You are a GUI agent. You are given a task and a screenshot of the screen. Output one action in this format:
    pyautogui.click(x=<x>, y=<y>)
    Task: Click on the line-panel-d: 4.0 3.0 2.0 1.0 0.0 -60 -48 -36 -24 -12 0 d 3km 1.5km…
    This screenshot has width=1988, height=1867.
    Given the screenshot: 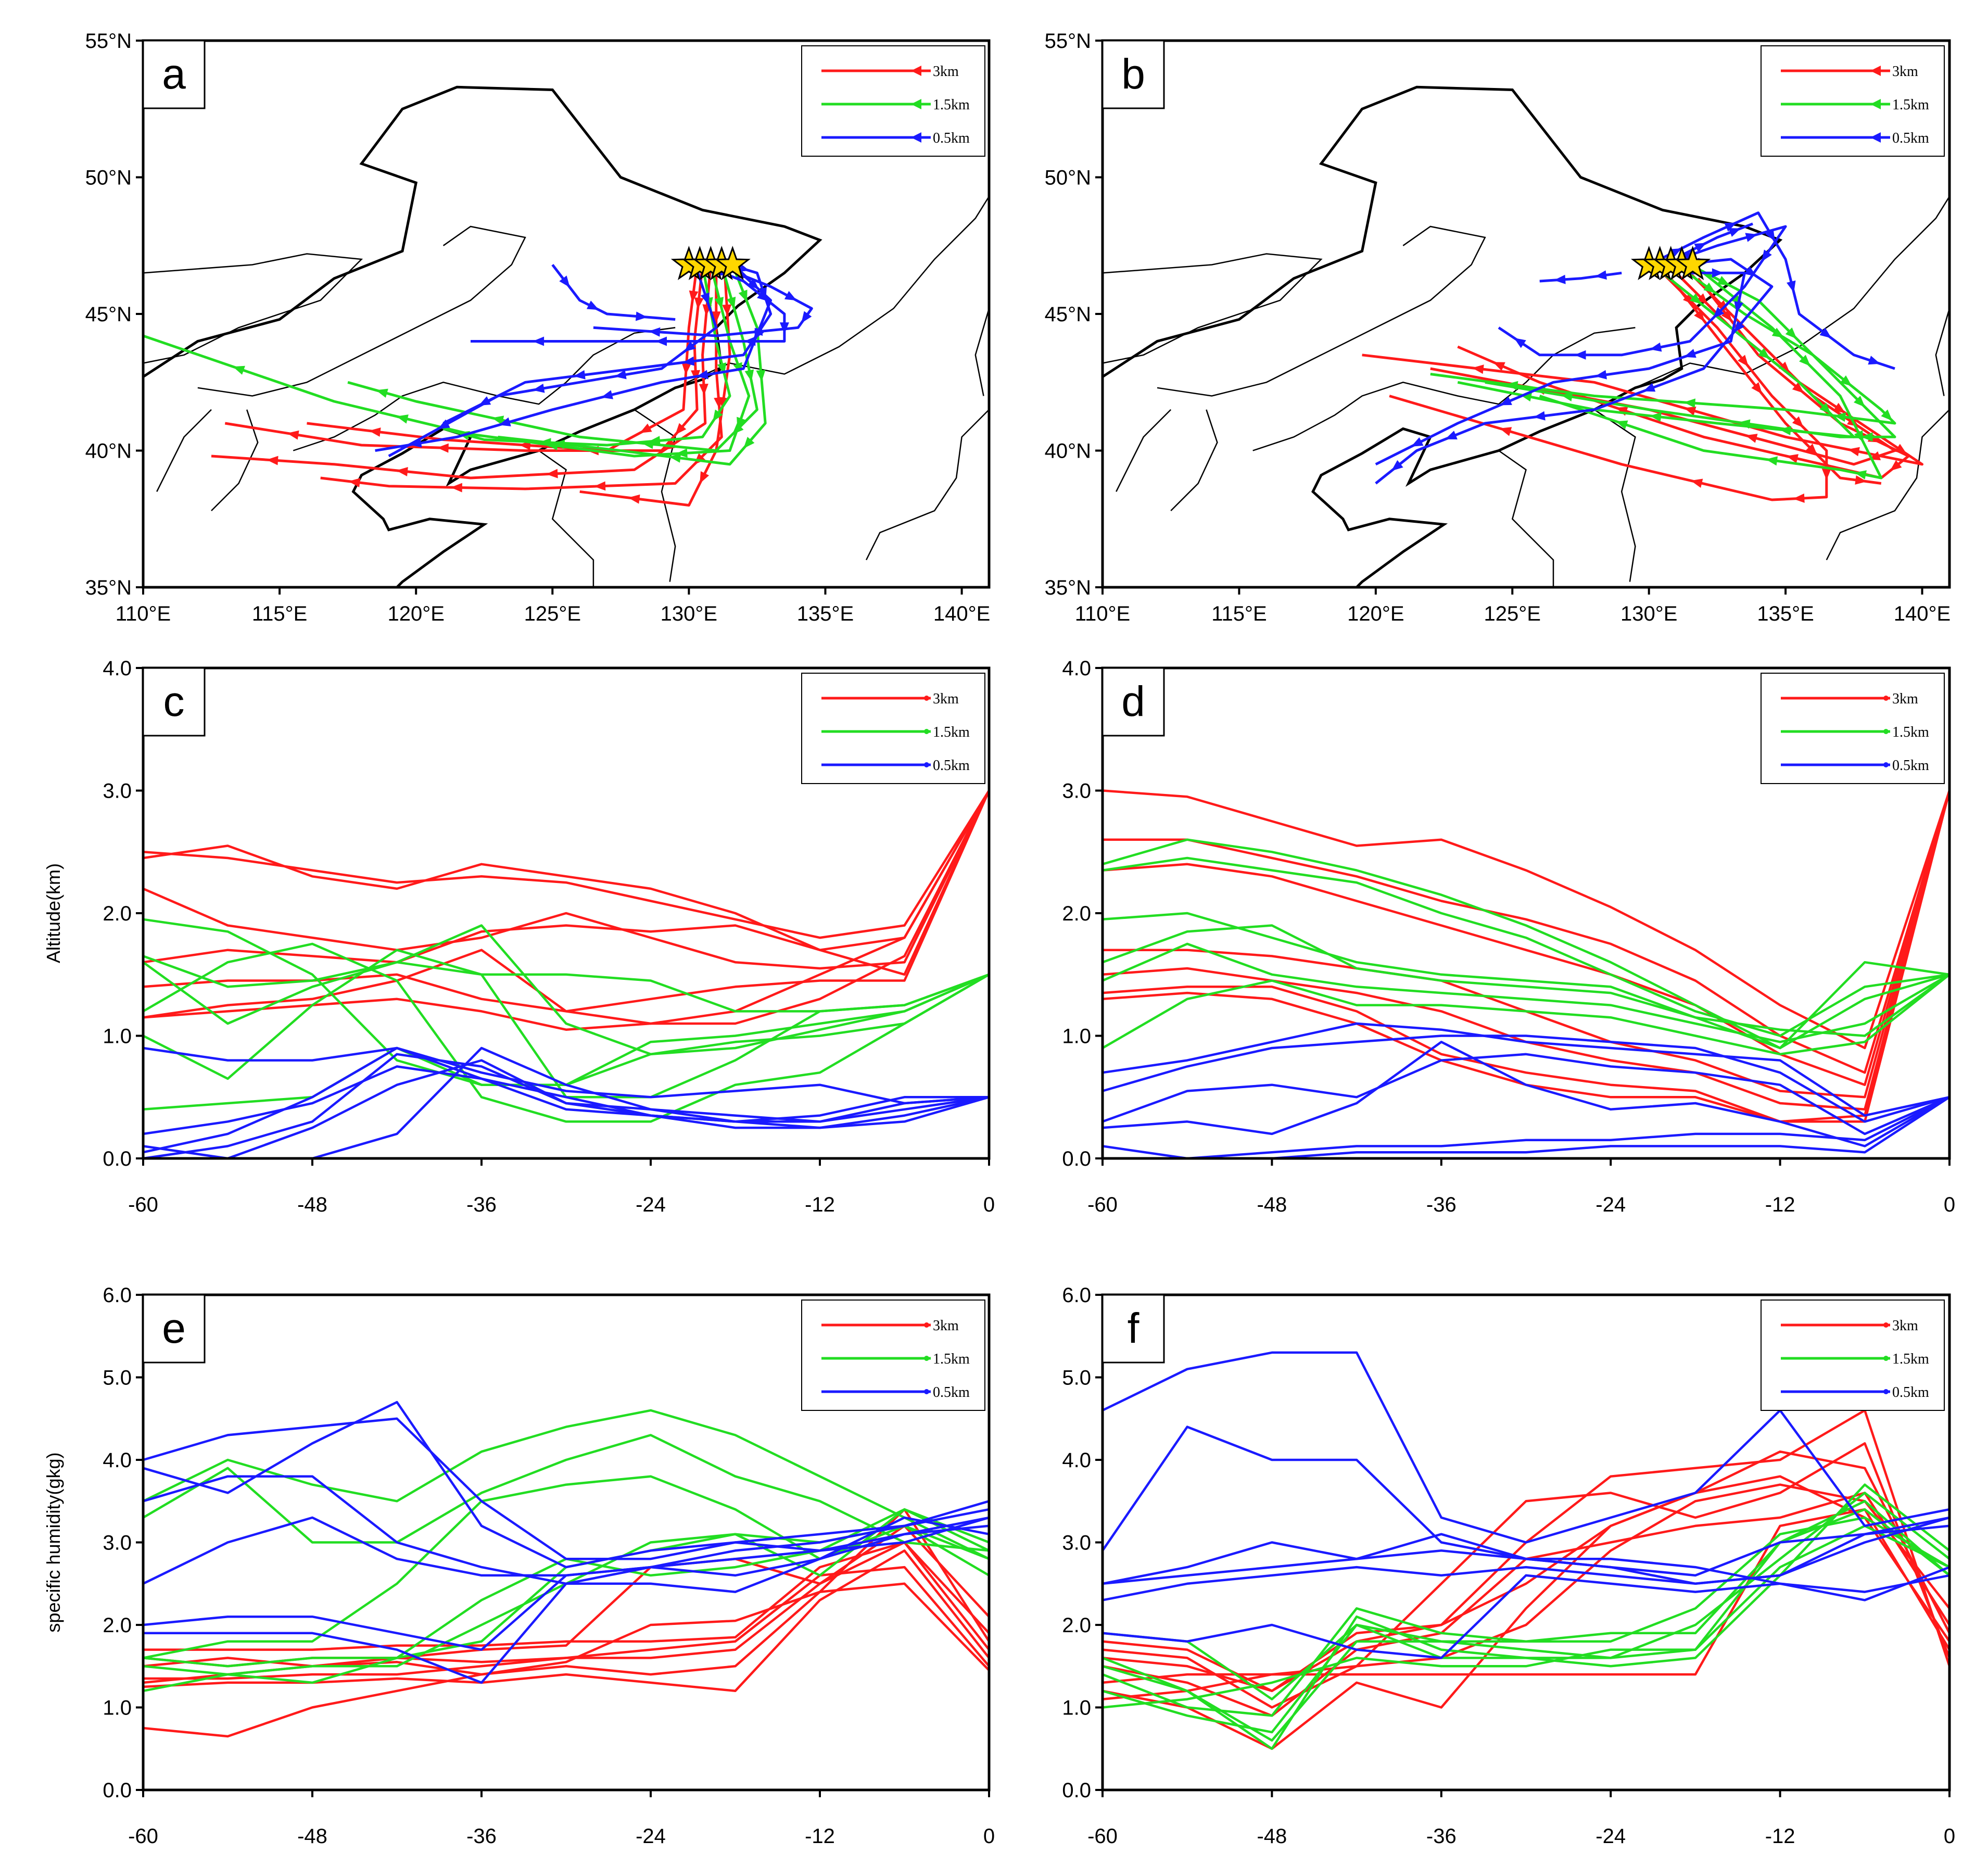 What is the action you would take?
    pyautogui.click(x=1508, y=936)
    